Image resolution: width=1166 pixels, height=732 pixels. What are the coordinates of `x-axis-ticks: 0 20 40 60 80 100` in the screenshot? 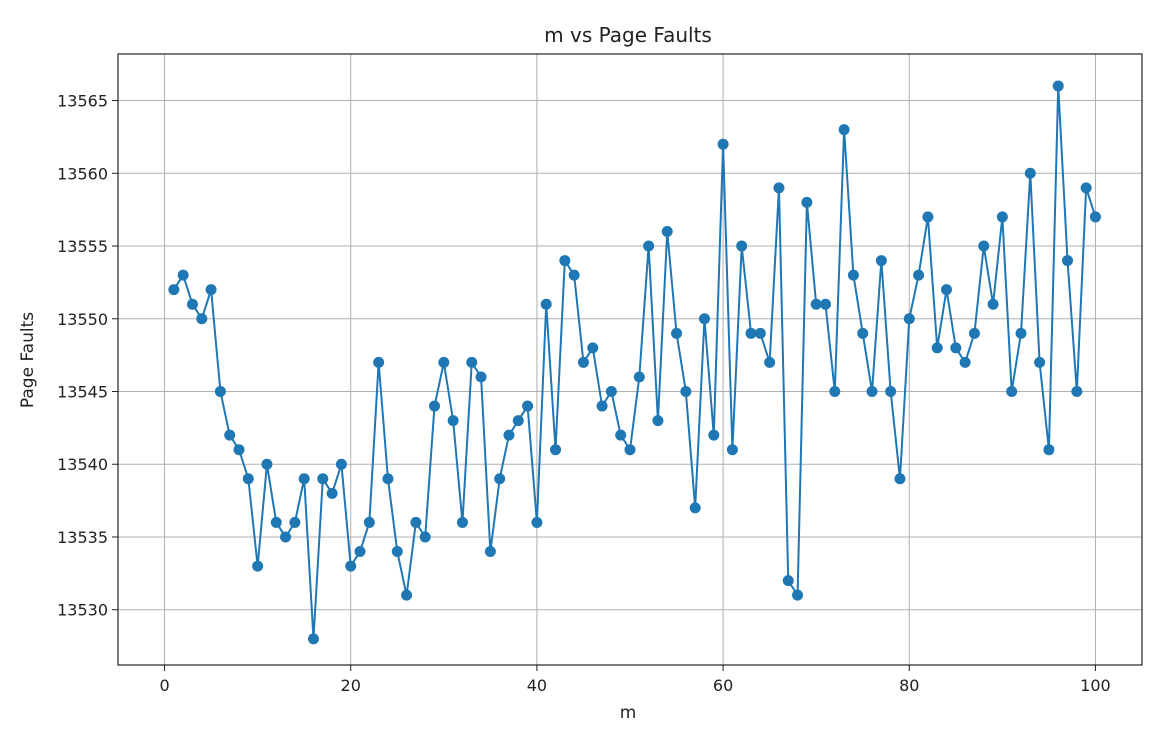 It's located at (635, 680).